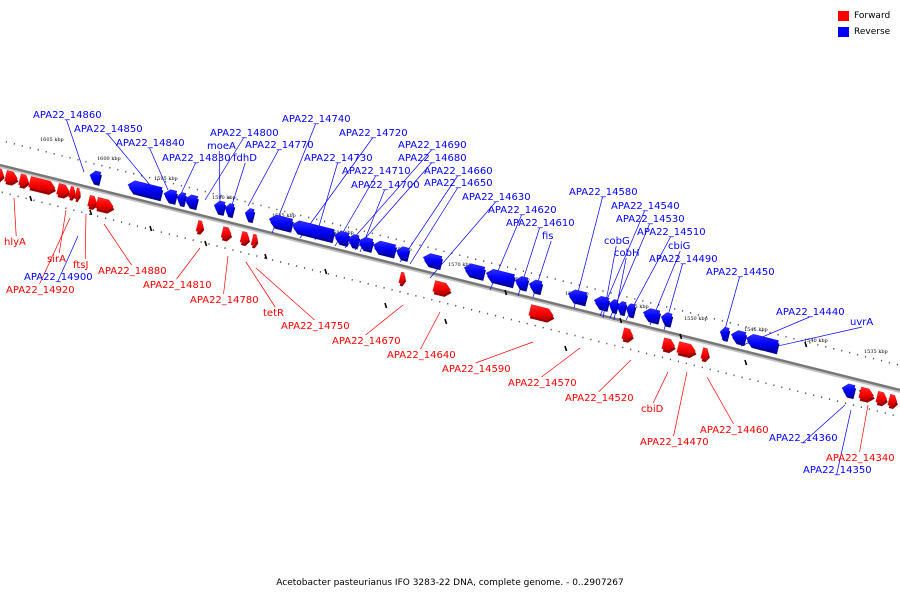 The width and height of the screenshot is (900, 600). I want to click on scale-tick-label: 1545 kbp, so click(756, 330).